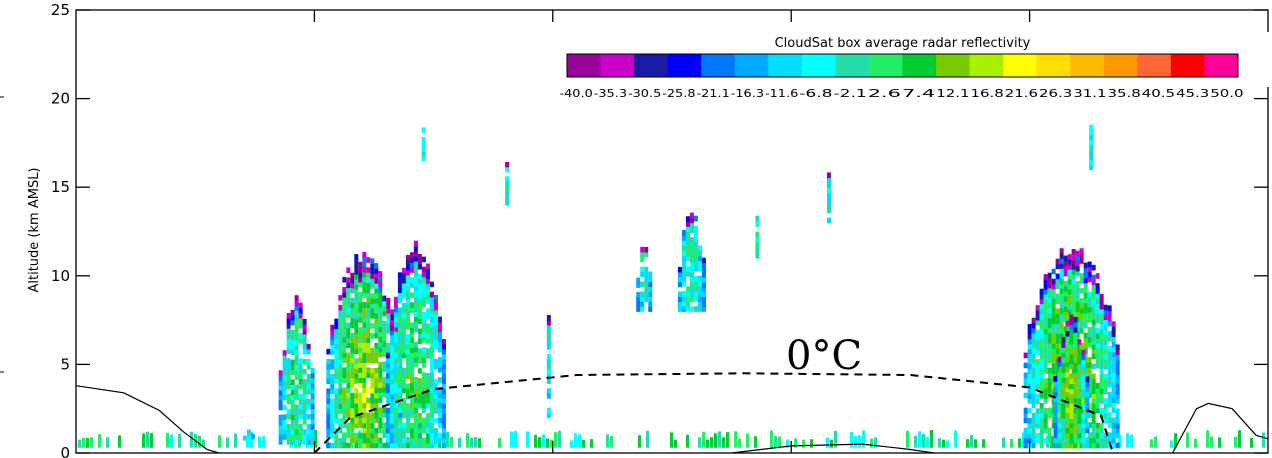 The height and width of the screenshot is (458, 1272). I want to click on y-tick-label: 15, so click(60, 187).